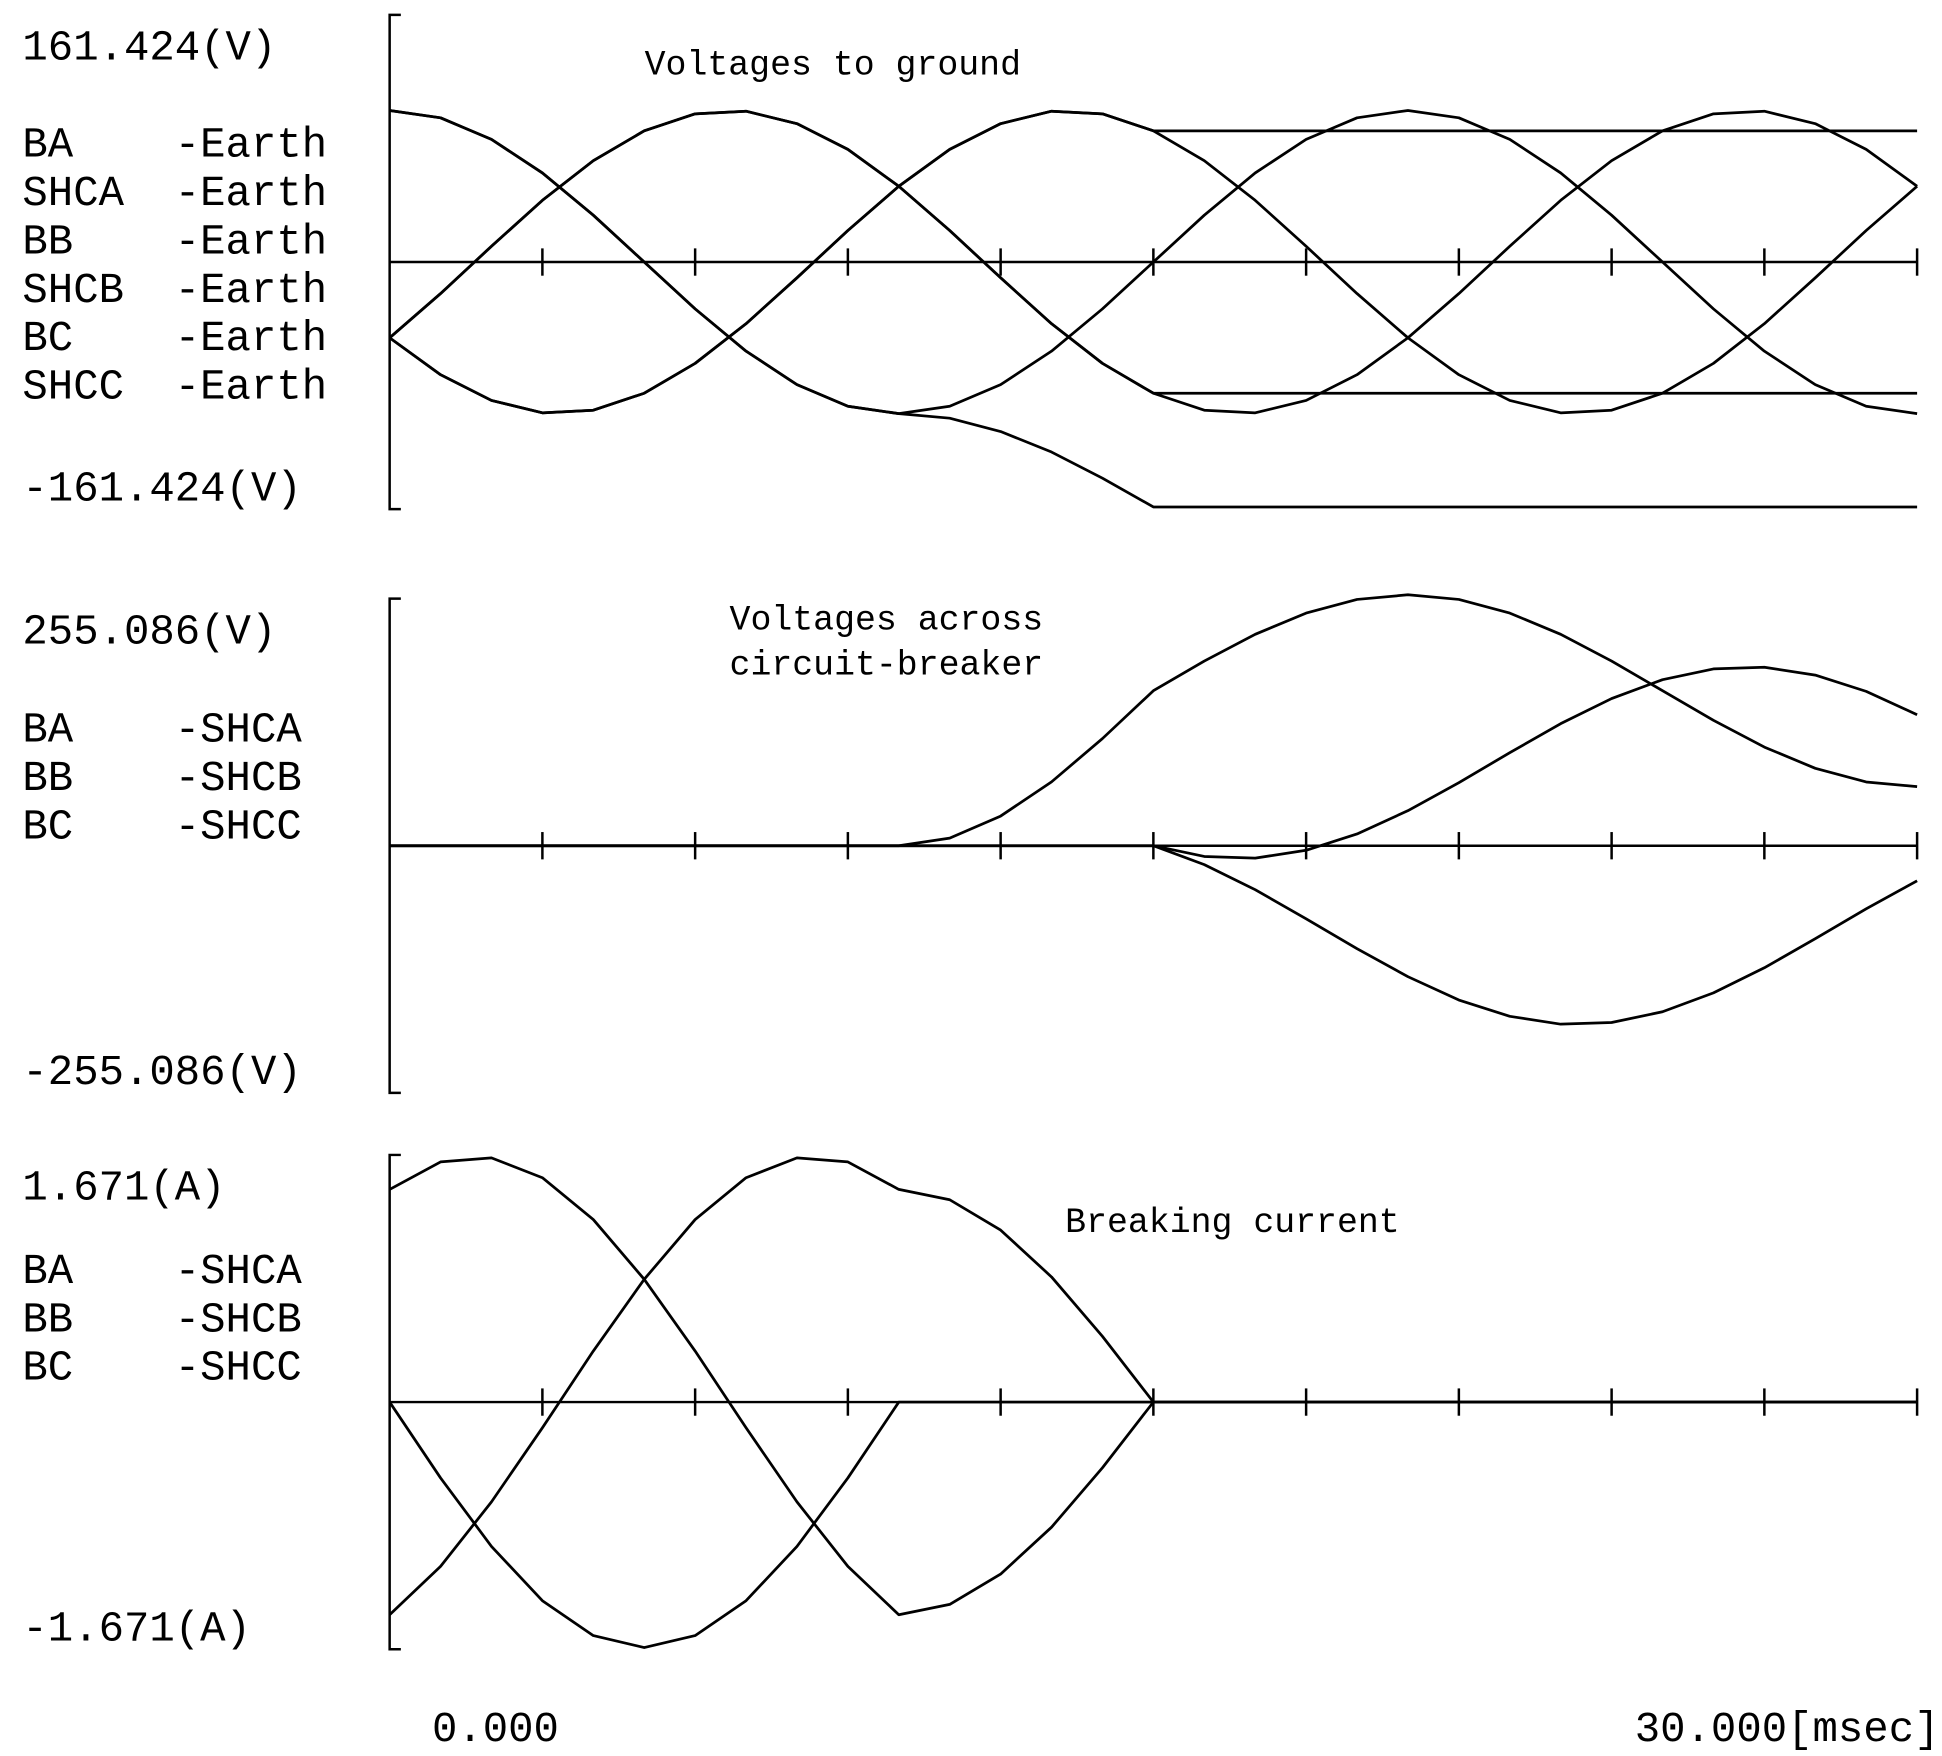 This screenshot has width=1942, height=1756. I want to click on y-tick-label: 255.086(V), so click(149, 632).